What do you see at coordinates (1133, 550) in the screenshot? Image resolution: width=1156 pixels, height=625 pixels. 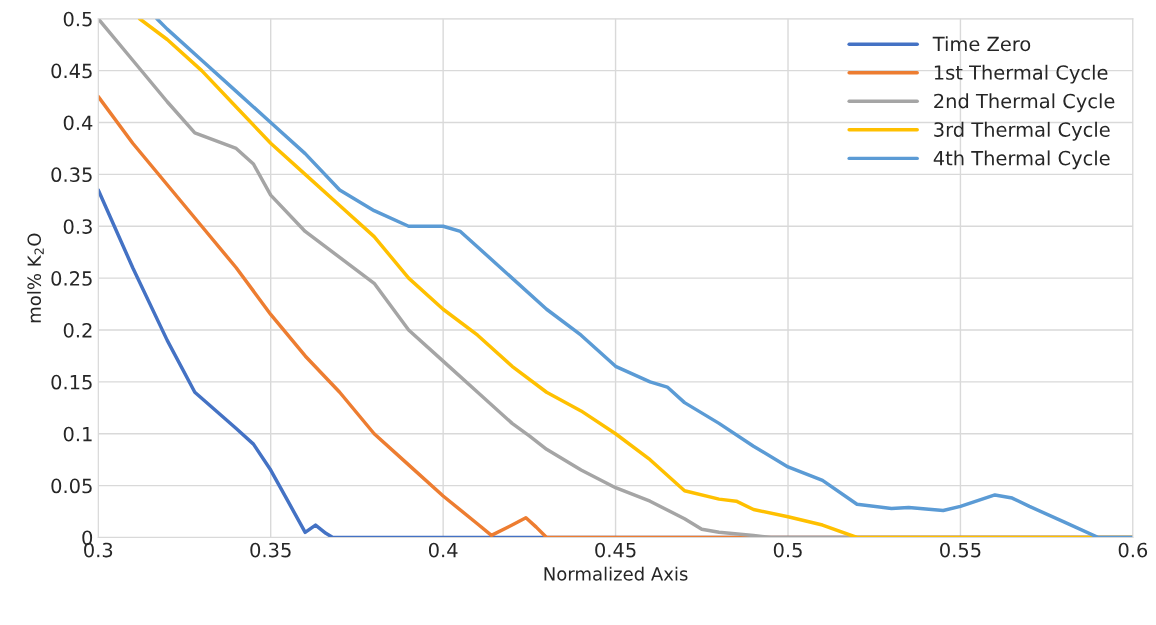 I see `x-tick-label: 0.6` at bounding box center [1133, 550].